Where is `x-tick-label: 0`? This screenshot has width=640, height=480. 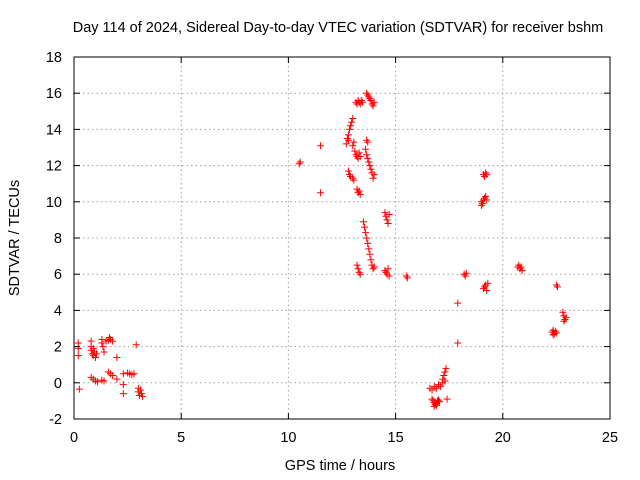
x-tick-label: 0 is located at coordinates (74, 438).